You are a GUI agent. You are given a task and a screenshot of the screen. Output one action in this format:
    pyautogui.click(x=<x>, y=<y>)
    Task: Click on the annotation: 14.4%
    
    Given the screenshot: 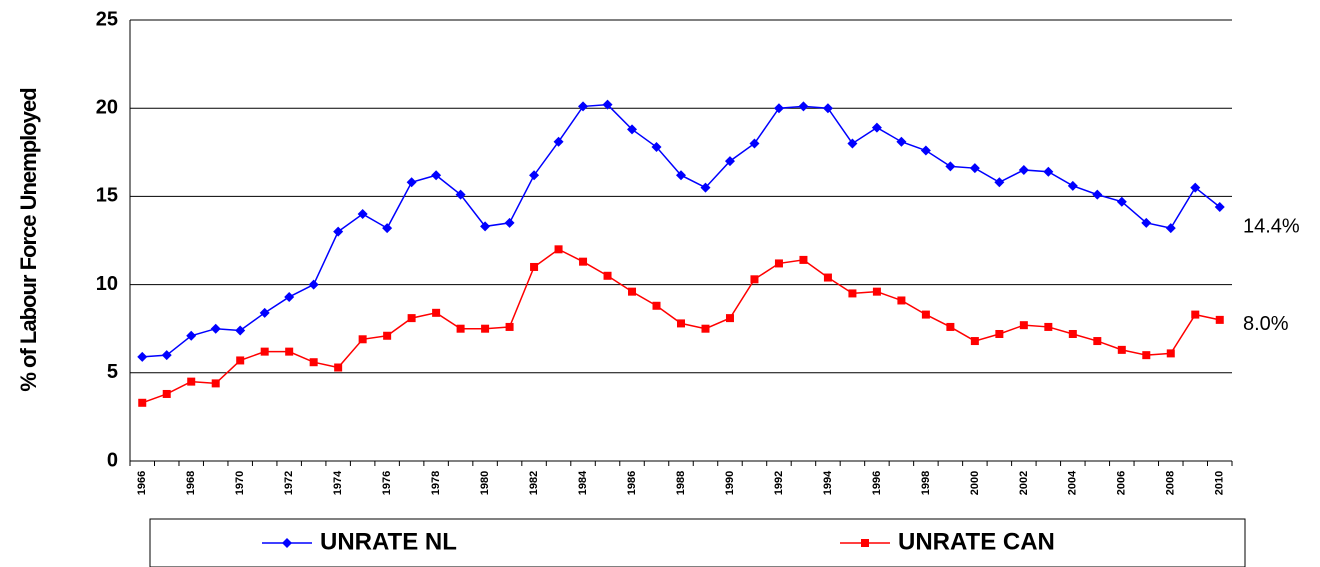 What is the action you would take?
    pyautogui.click(x=1271, y=226)
    